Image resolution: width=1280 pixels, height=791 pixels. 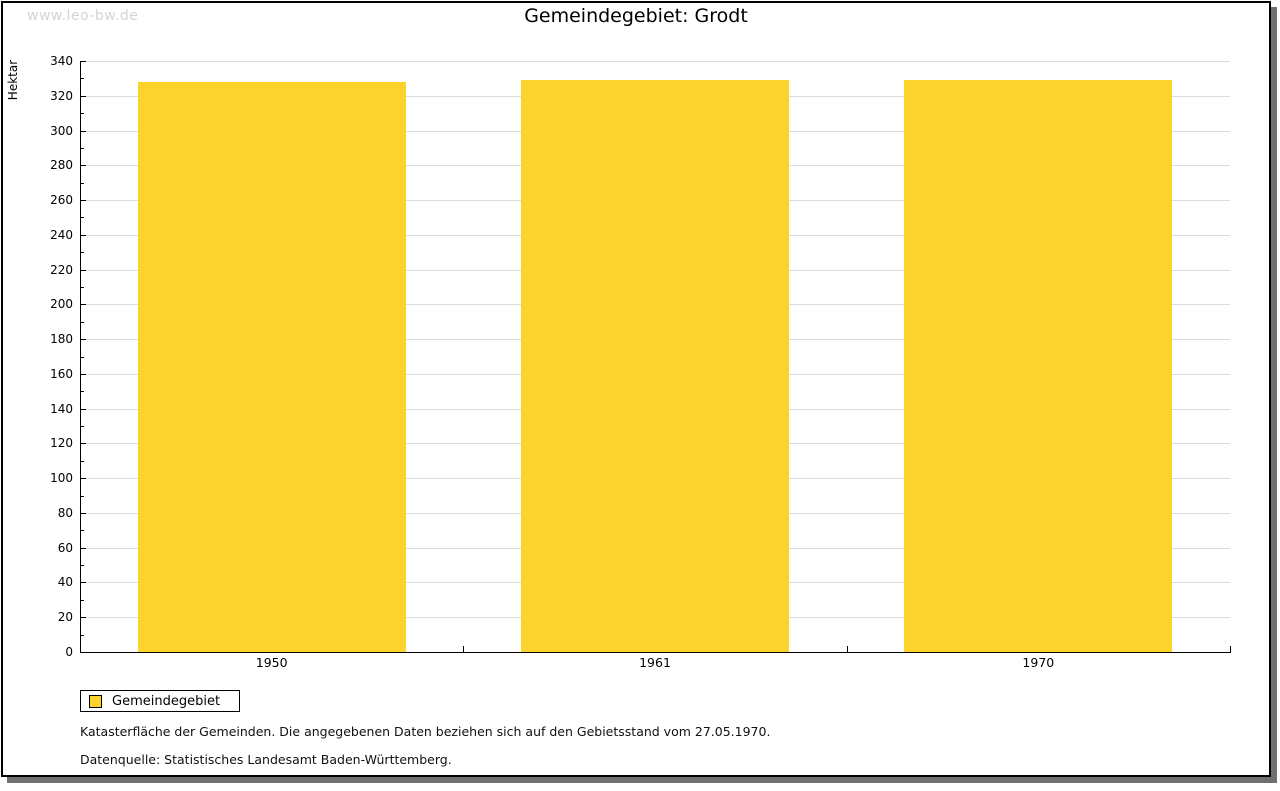 I want to click on y-tick-label: 140, so click(x=61, y=408).